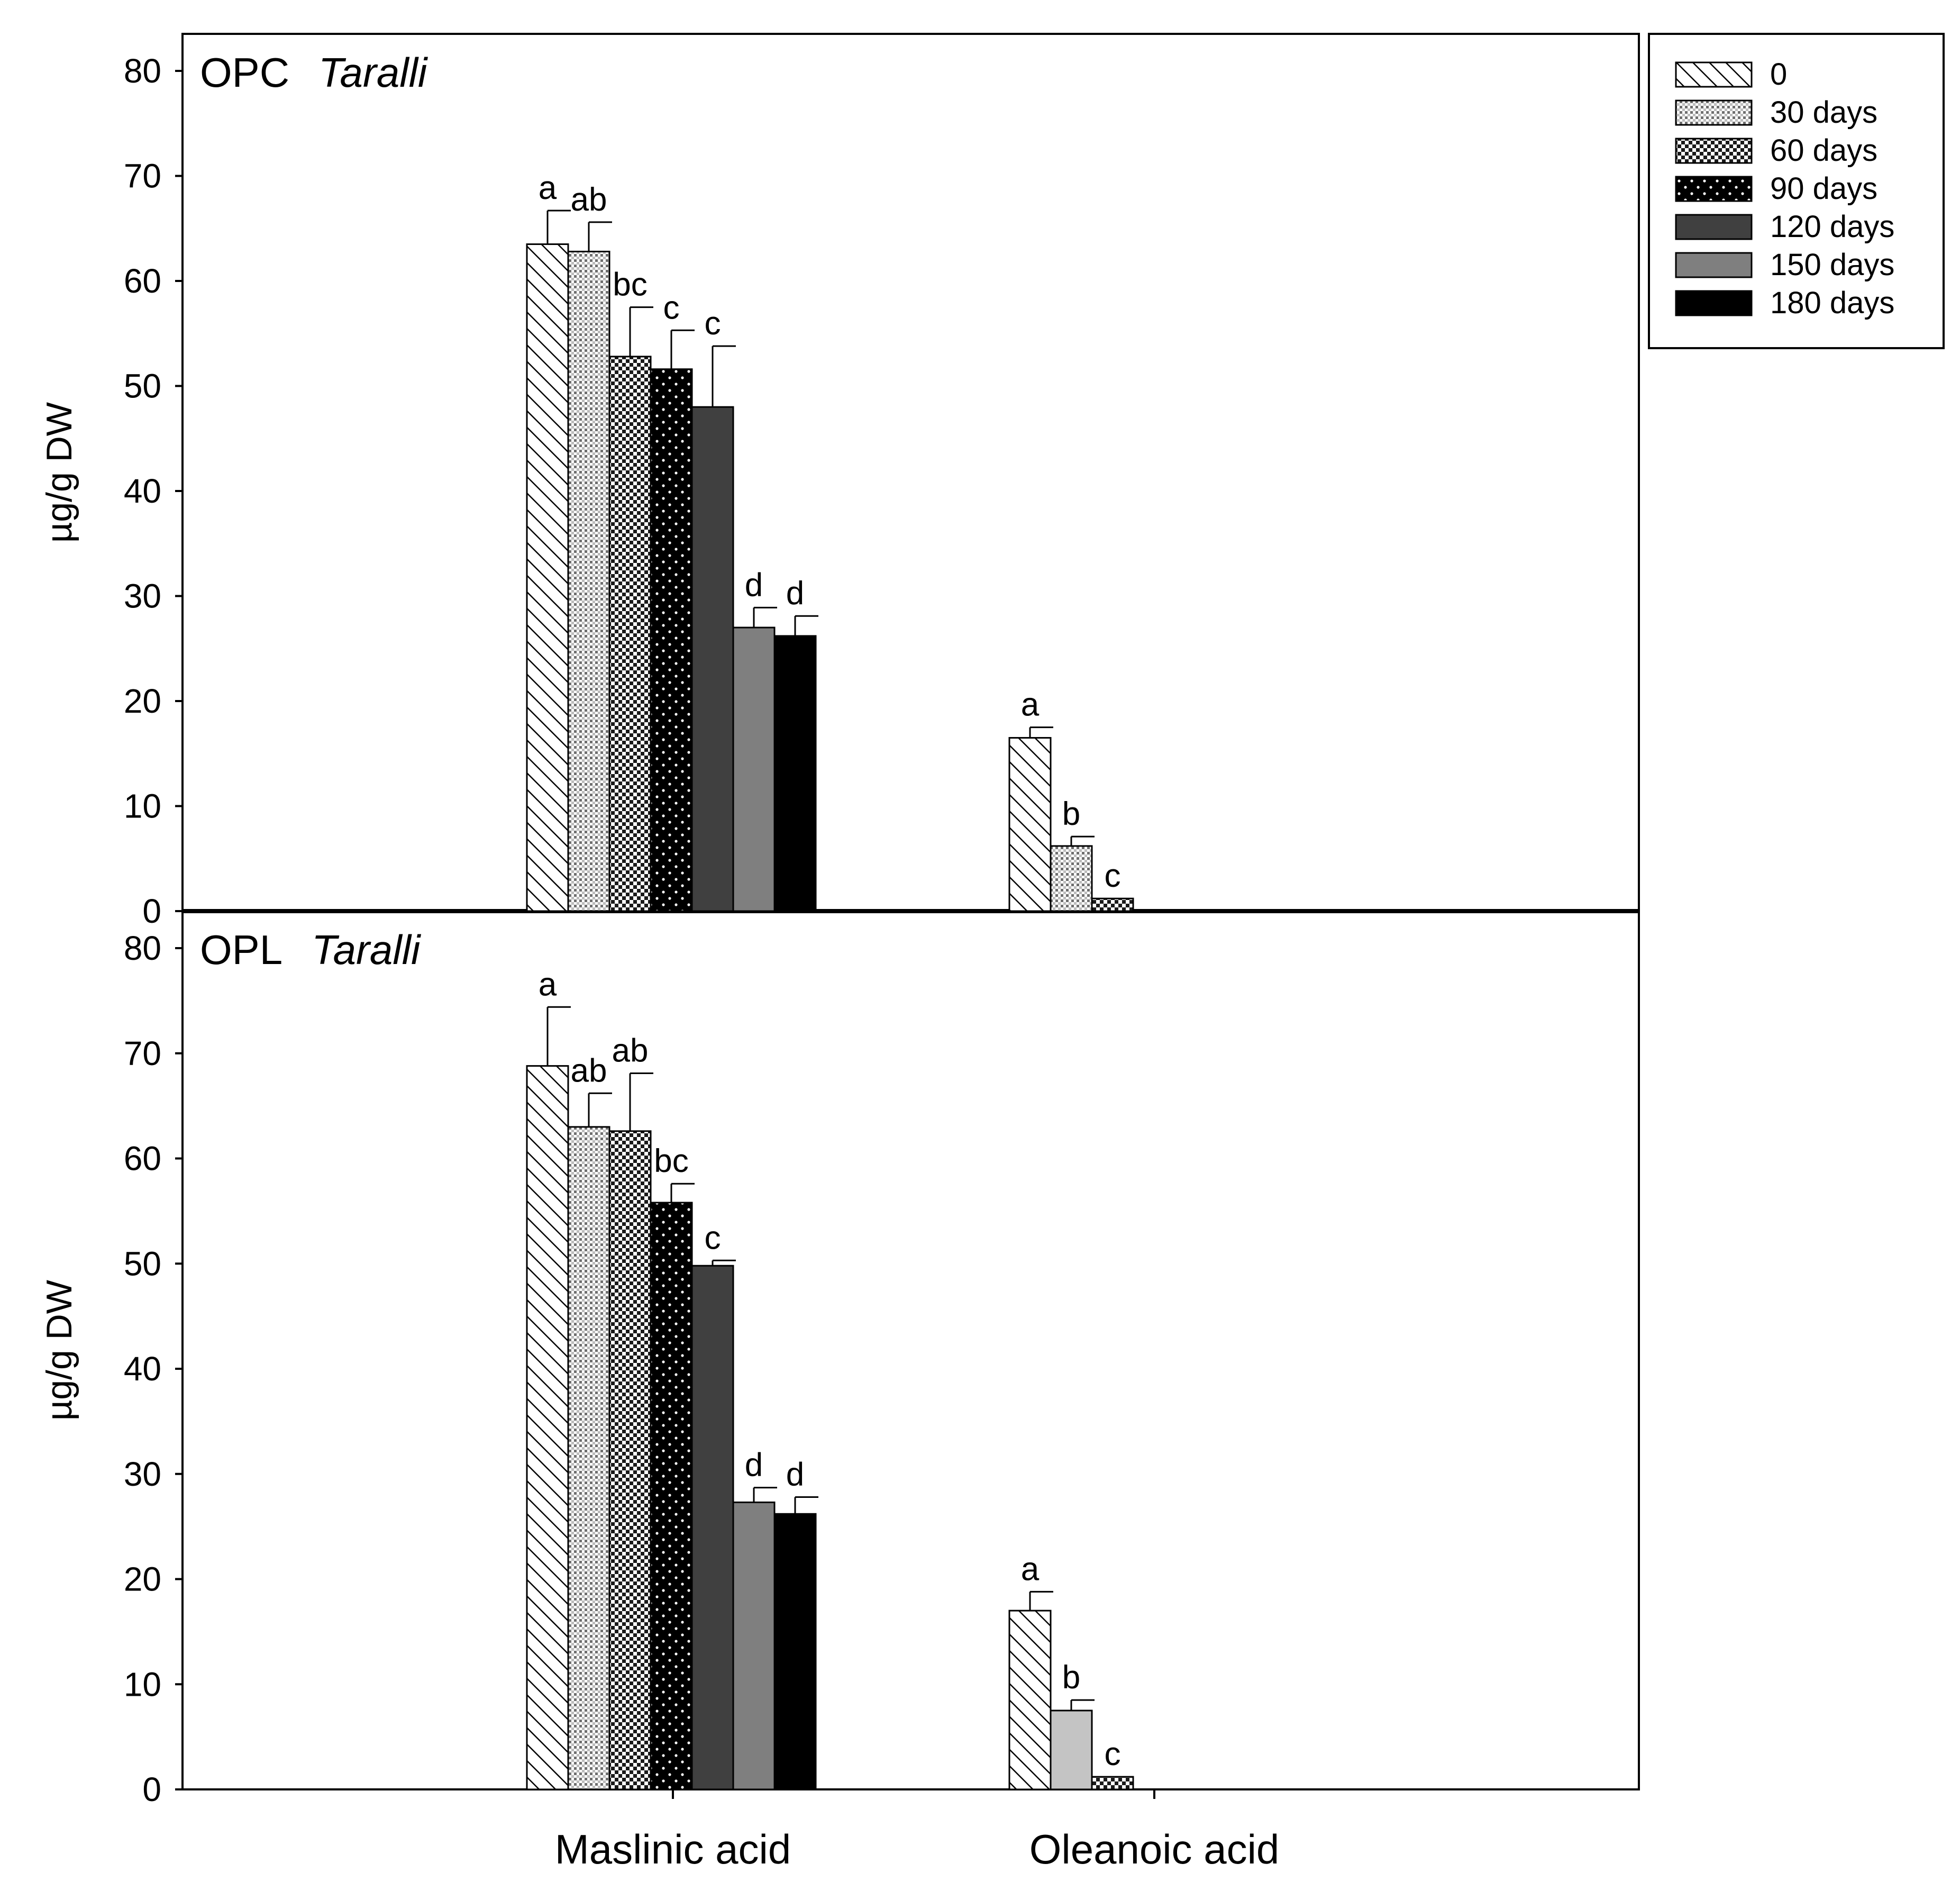 Image resolution: width=1960 pixels, height=1882 pixels. What do you see at coordinates (241, 950) in the screenshot?
I see `panel-title-code: OPL` at bounding box center [241, 950].